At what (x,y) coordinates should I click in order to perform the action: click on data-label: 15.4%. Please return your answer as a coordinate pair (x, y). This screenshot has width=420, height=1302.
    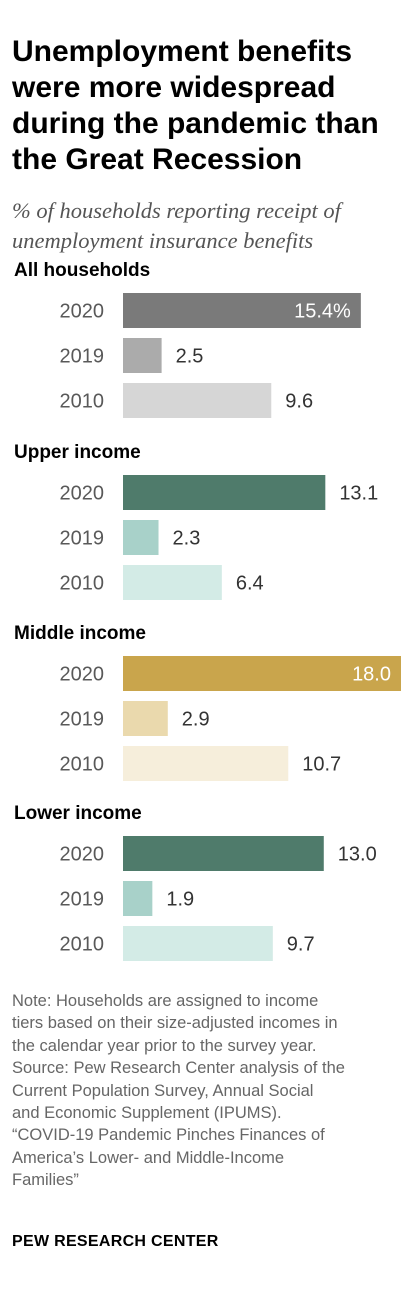
    Looking at the image, I should click on (322, 312).